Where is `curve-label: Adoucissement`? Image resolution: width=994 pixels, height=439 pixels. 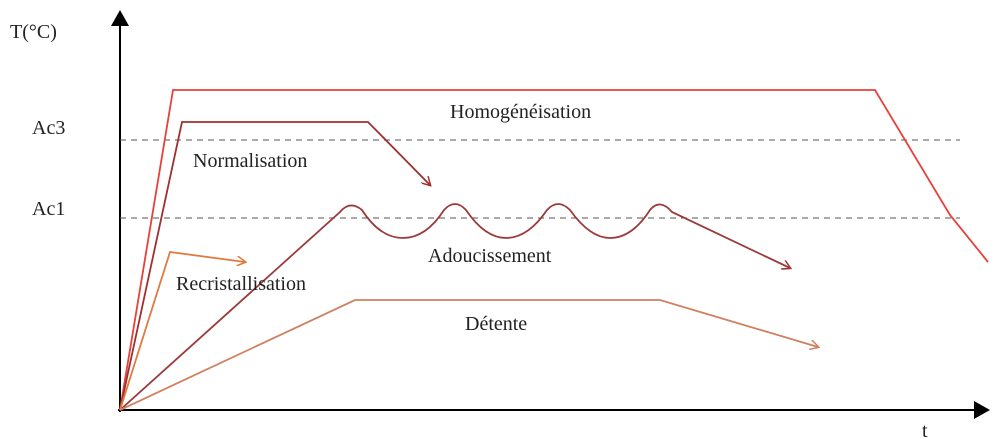 curve-label: Adoucissement is located at coordinates (490, 256).